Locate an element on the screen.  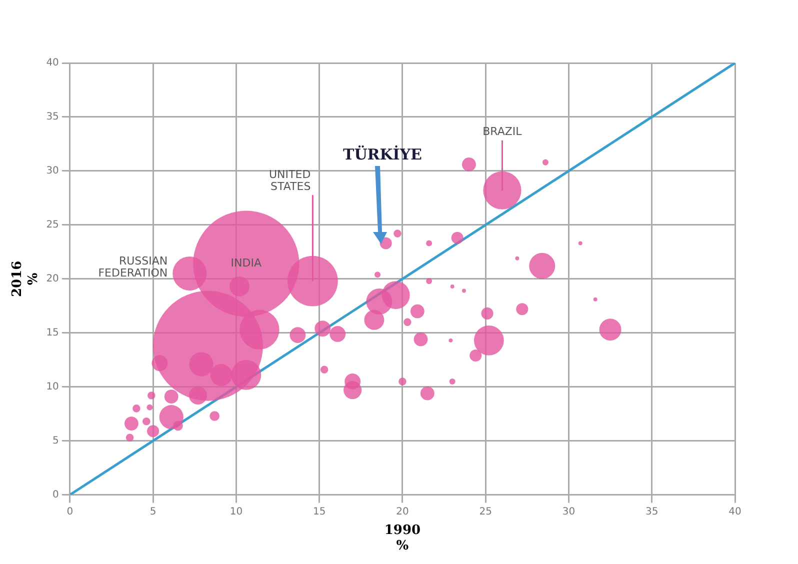
y-tick-label: 25 is located at coordinates (52, 225).